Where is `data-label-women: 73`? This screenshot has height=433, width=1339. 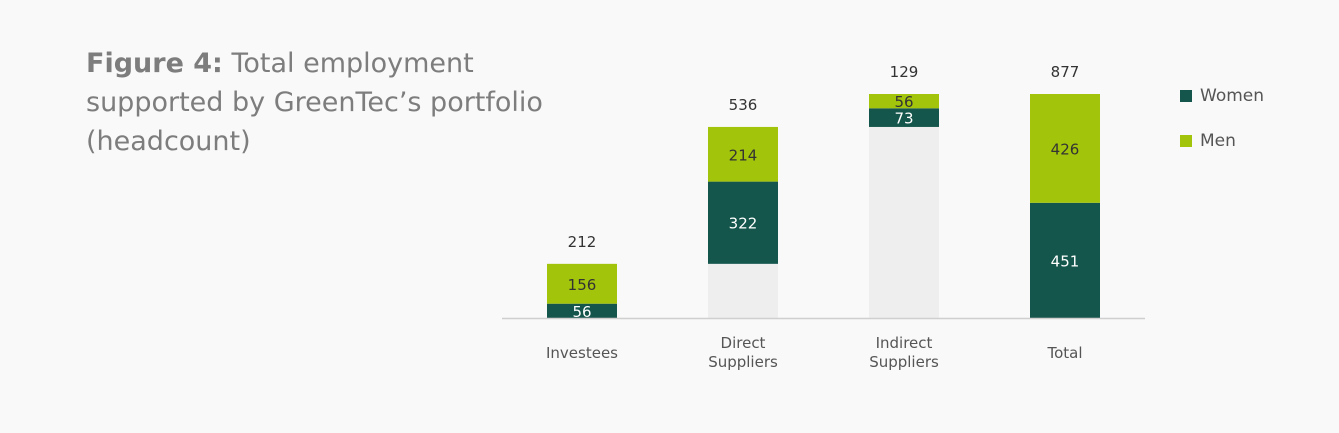
data-label-women: 73 is located at coordinates (903, 119).